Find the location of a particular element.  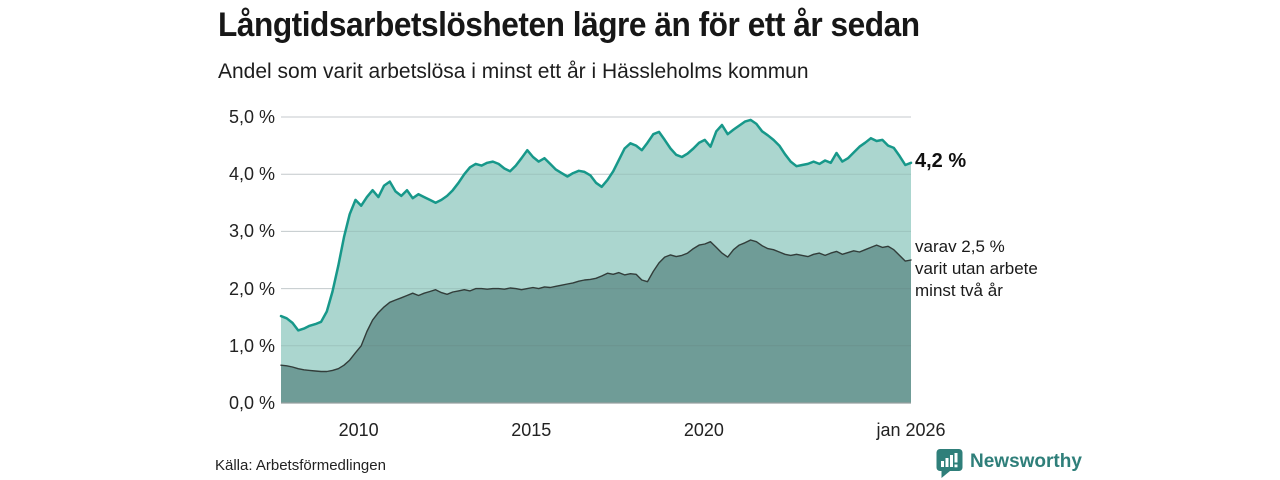

newsworthy-logo-icon is located at coordinates (949, 463).